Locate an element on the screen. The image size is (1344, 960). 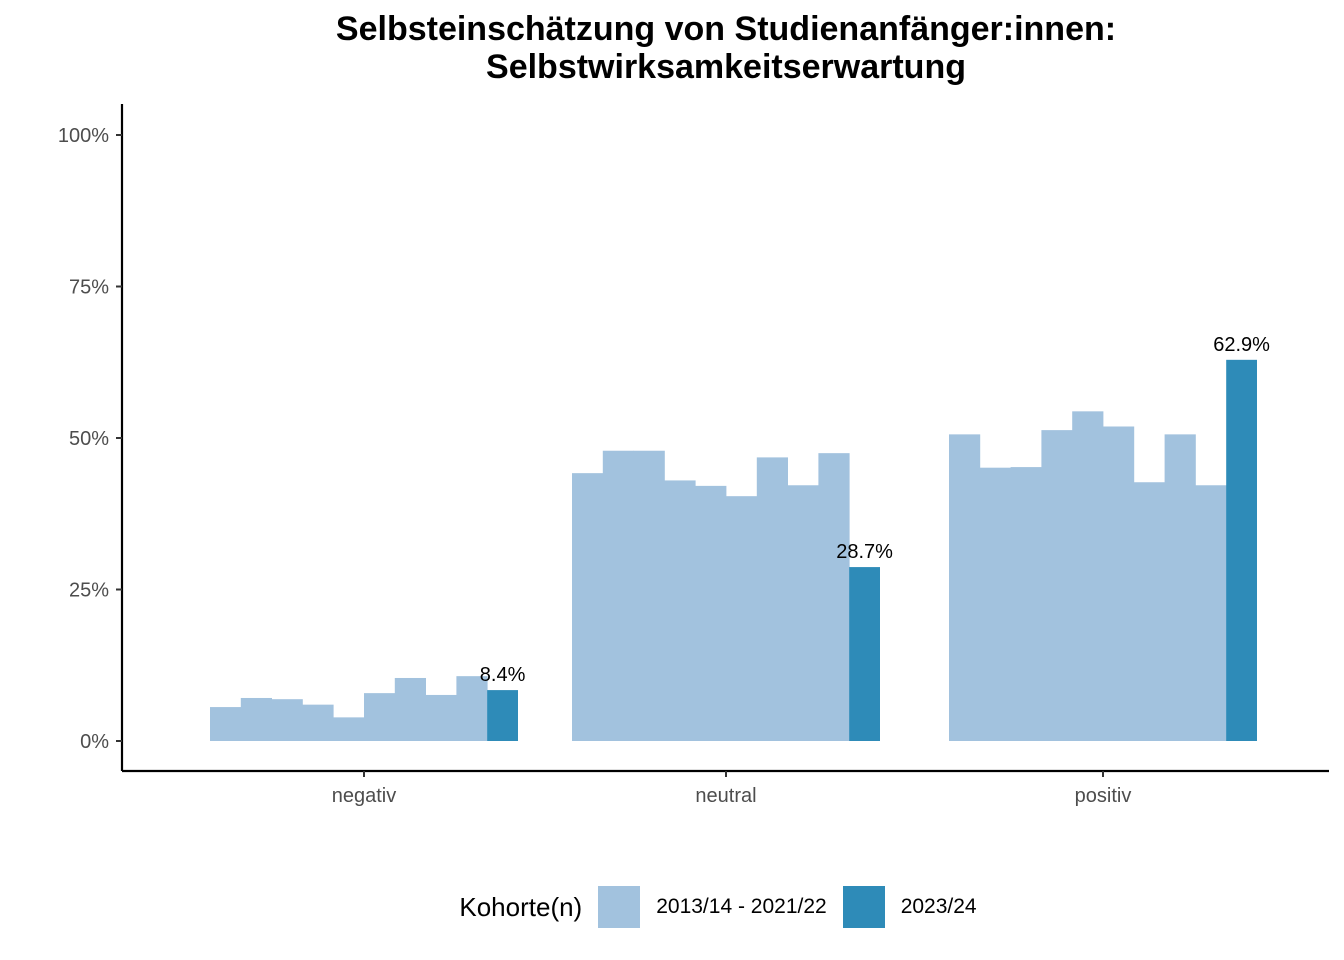
chart-title-line-2: Selbstwirksamkeitserwartung is located at coordinates (726, 67).